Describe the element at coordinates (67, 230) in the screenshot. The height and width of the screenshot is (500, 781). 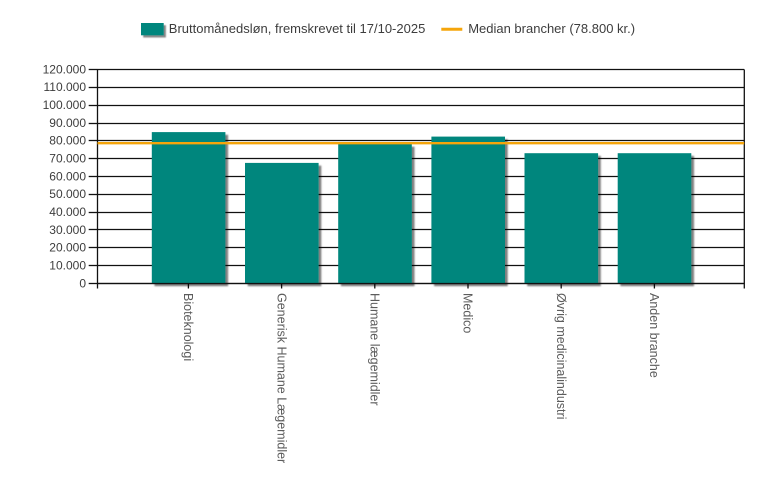
I see `svg-text: 30.000` at that location.